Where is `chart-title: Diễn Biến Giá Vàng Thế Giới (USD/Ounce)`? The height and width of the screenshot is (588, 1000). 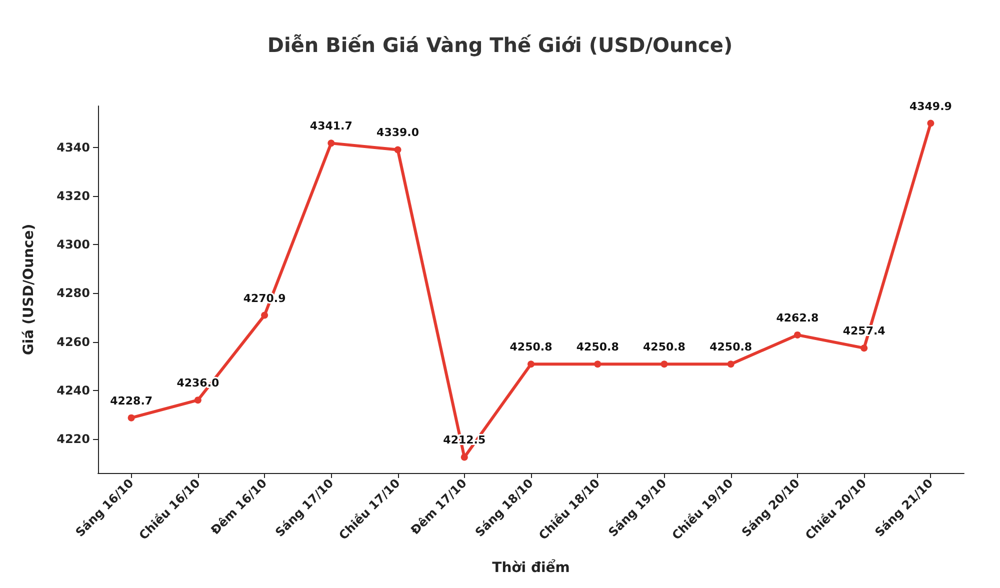
chart-title: Diễn Biến Giá Vàng Thế Giới (USD/Ounce) is located at coordinates (500, 45).